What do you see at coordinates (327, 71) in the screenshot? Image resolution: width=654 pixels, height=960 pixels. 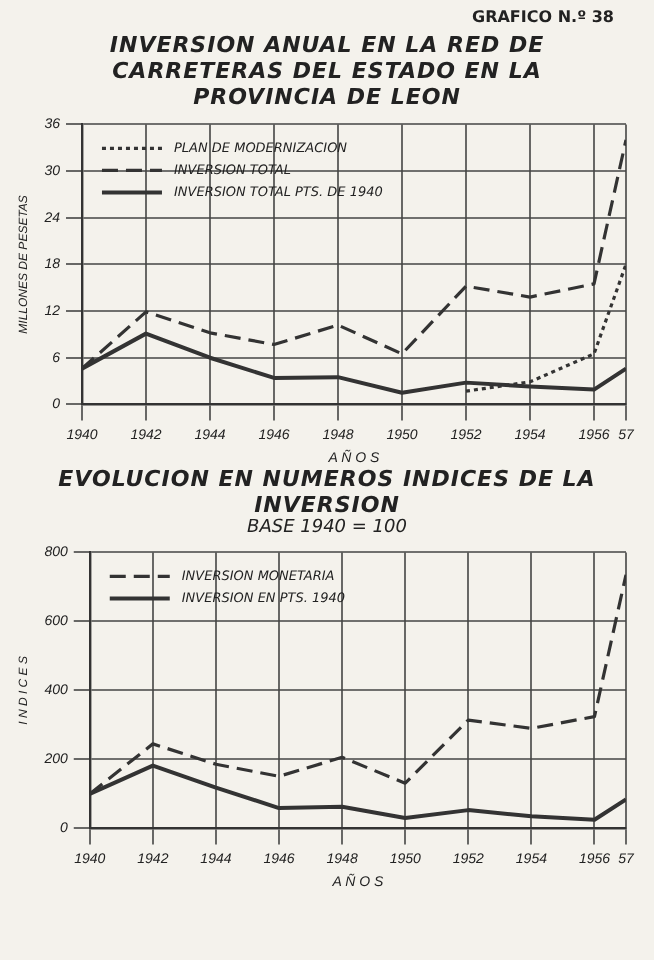 I see `chart-title: INVERSION ANUAL EN LA RED DE CARRETERAS DEL ESTADO EN LA PROVINCIA DE LEON` at bounding box center [327, 71].